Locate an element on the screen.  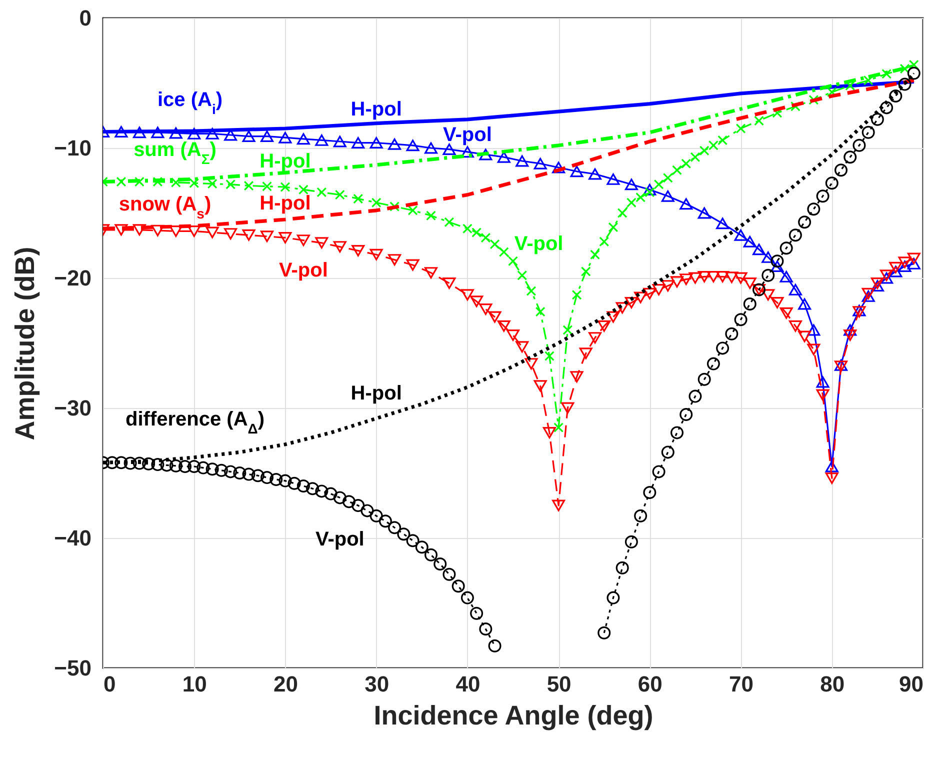
annotation: snow (A$_{s}$) is located at coordinates (165, 208).